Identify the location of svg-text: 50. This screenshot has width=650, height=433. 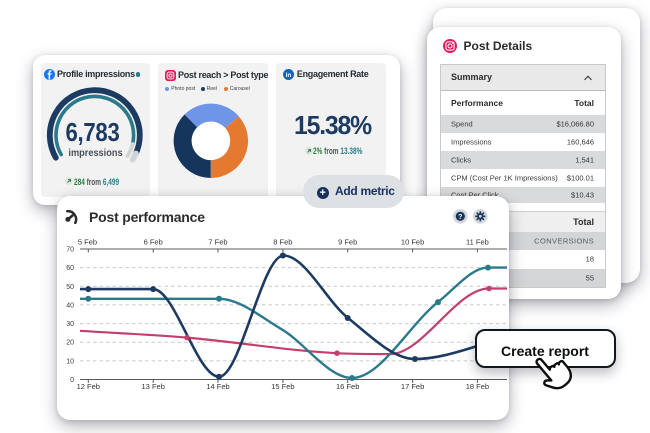
(70, 287).